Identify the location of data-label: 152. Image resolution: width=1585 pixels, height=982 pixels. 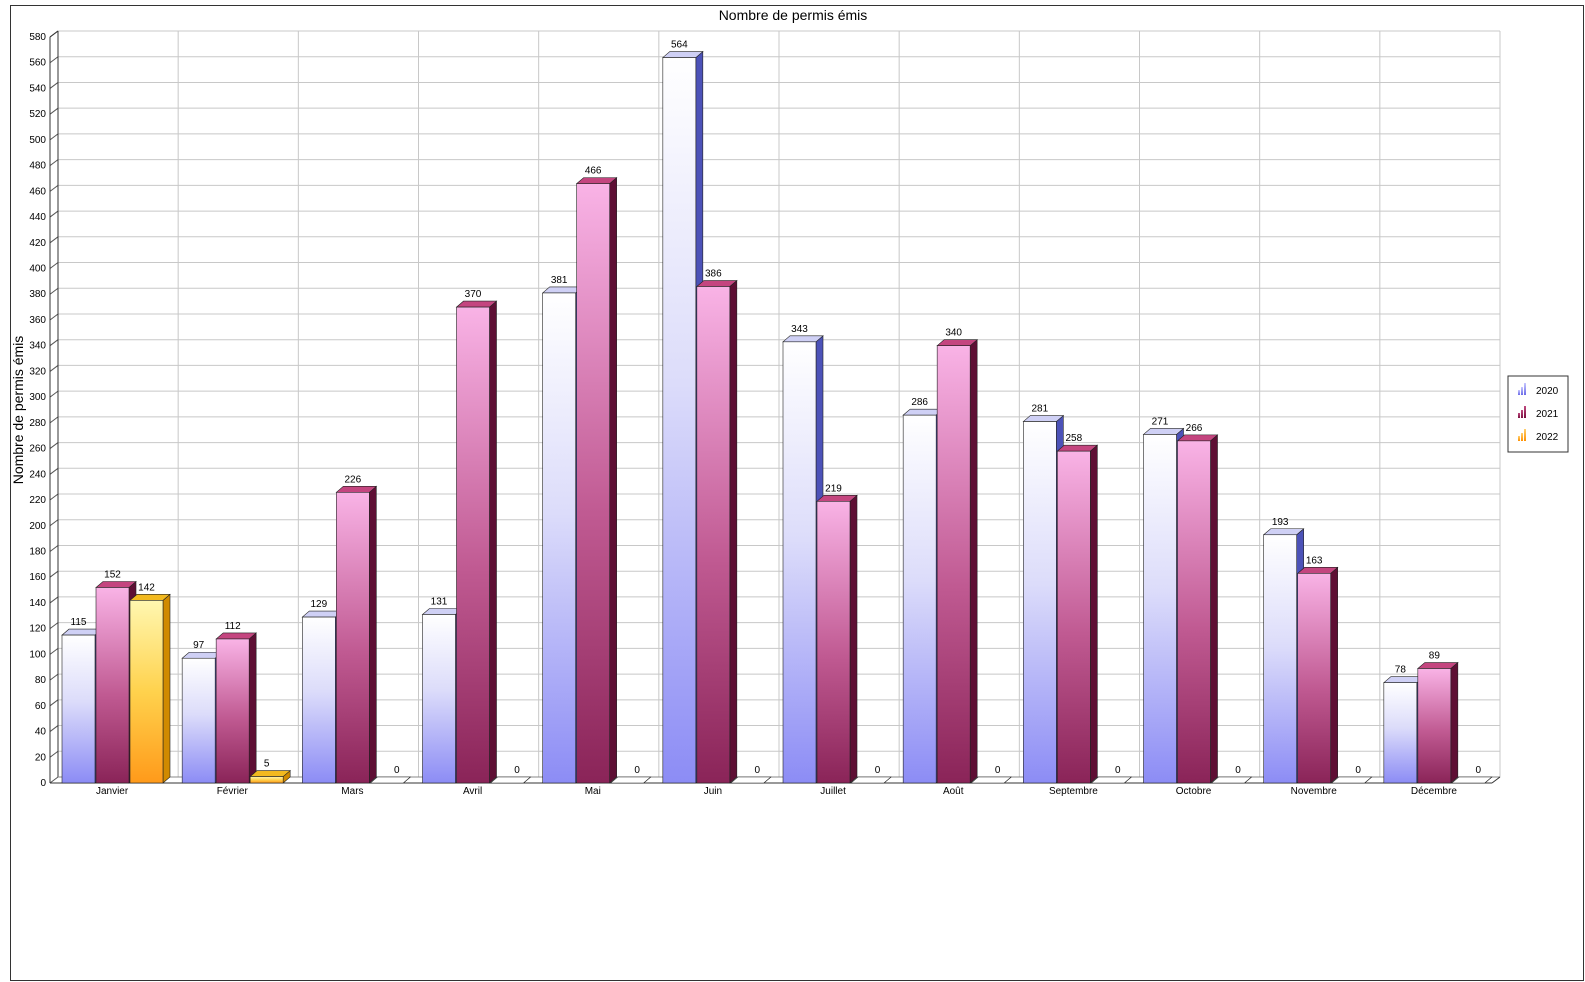
(112, 574).